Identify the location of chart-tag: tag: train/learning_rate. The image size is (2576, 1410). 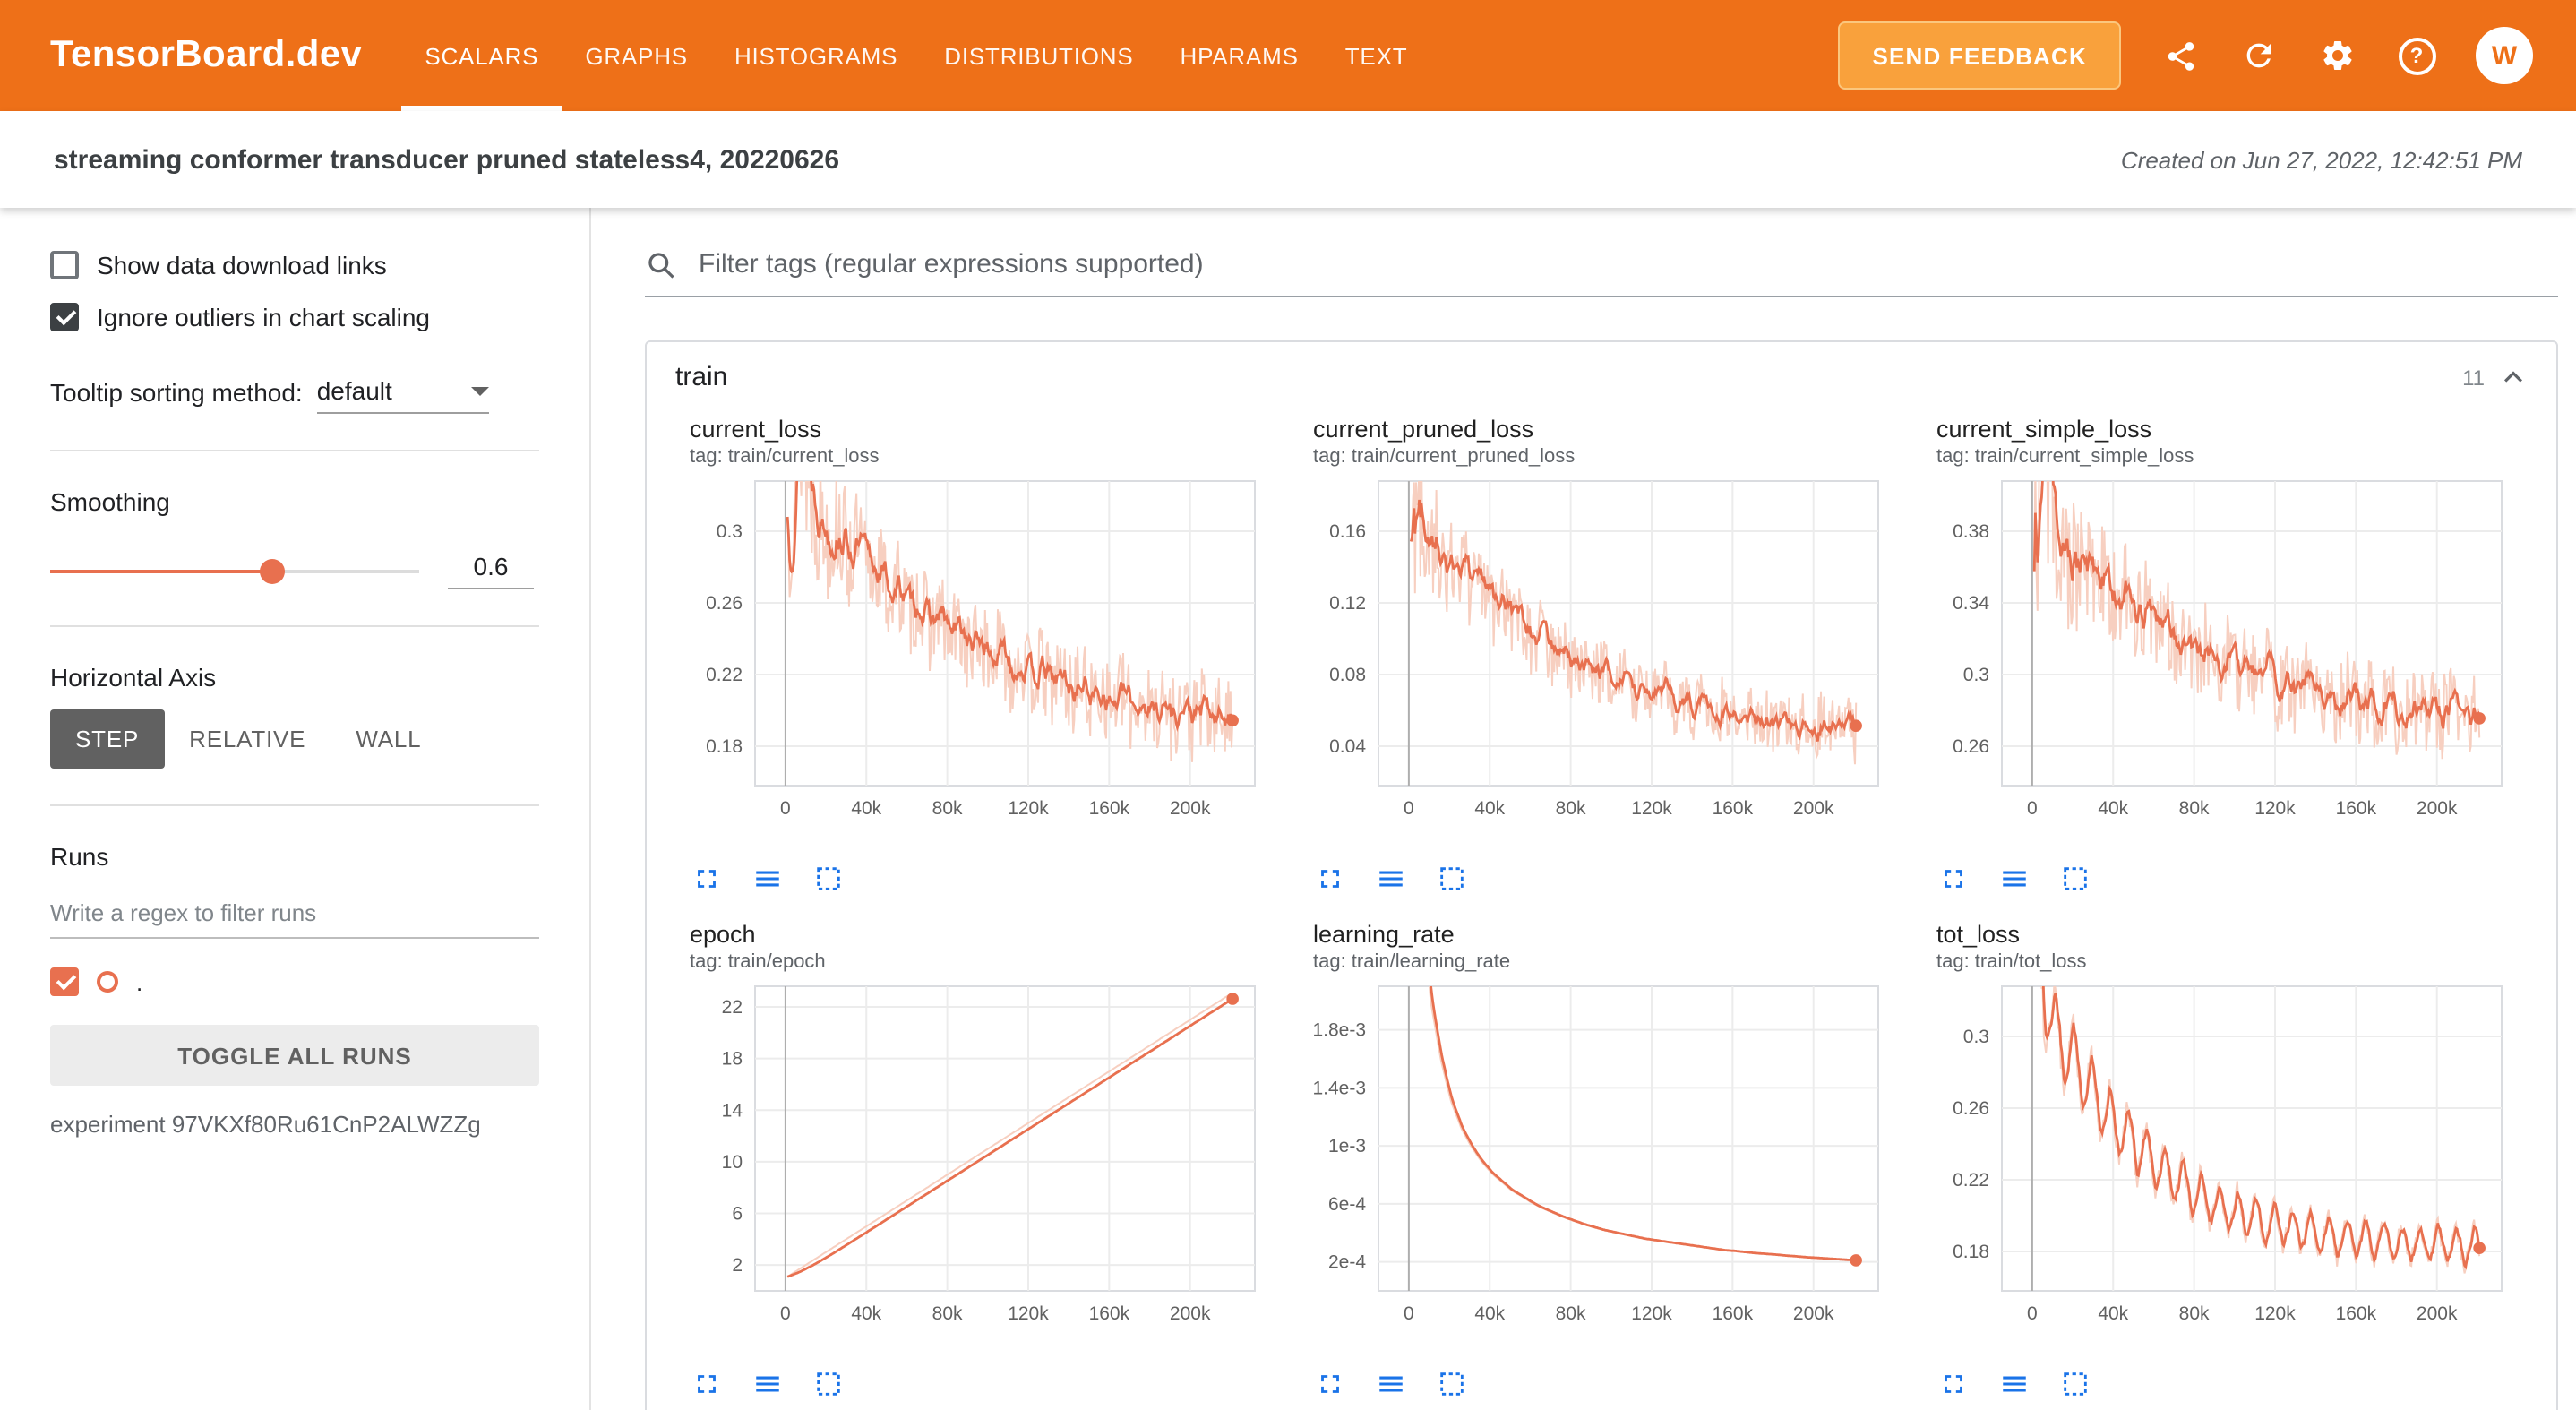
(1412, 962).